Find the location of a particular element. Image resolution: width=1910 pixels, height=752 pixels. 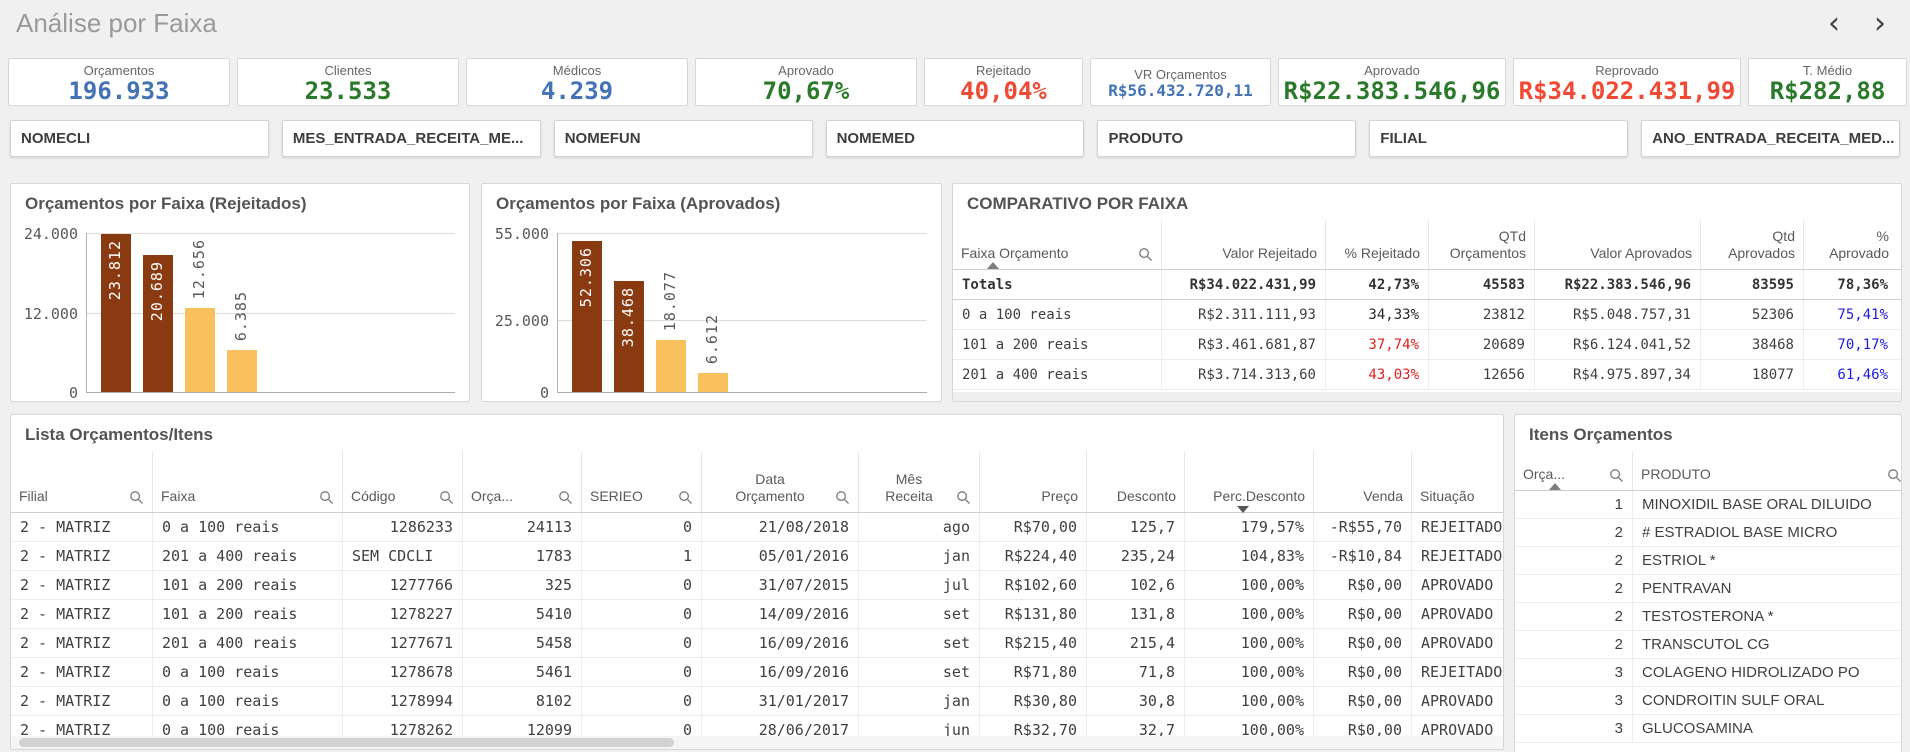

table-row: 2 TRANSCUTOL CG is located at coordinates (1708, 645).